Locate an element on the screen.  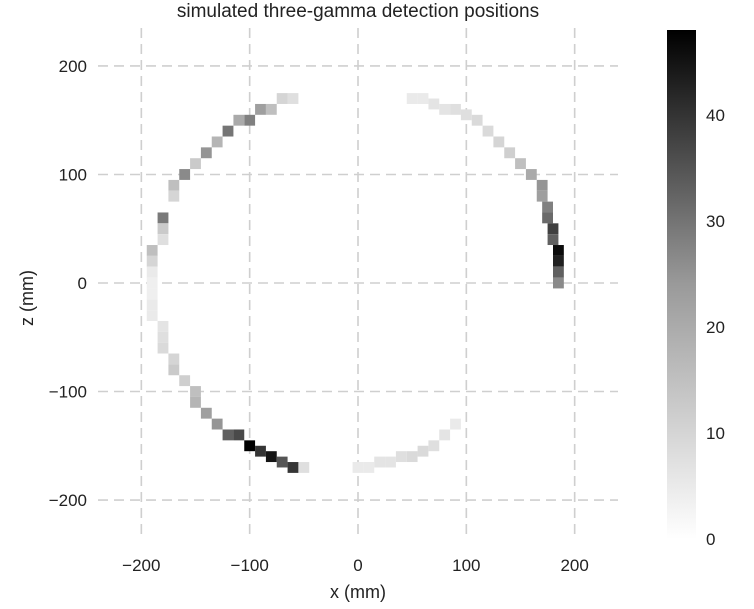
x-axis-label: x (mm) is located at coordinates (358, 592).